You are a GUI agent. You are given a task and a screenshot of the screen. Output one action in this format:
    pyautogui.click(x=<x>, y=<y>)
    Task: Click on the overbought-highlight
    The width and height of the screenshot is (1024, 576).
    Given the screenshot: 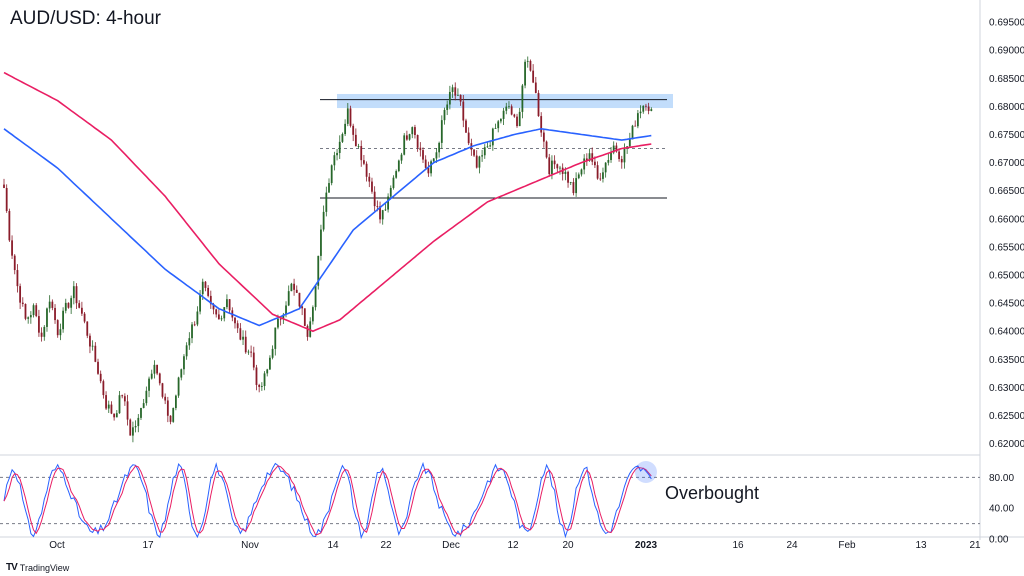 What is the action you would take?
    pyautogui.click(x=645, y=472)
    